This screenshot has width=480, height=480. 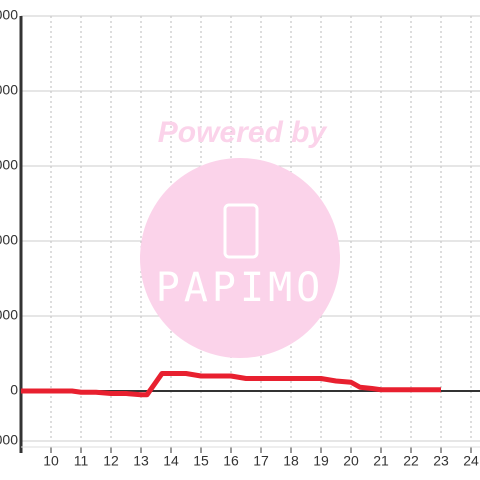 I want to click on x-tick-label: 23, so click(x=441, y=461).